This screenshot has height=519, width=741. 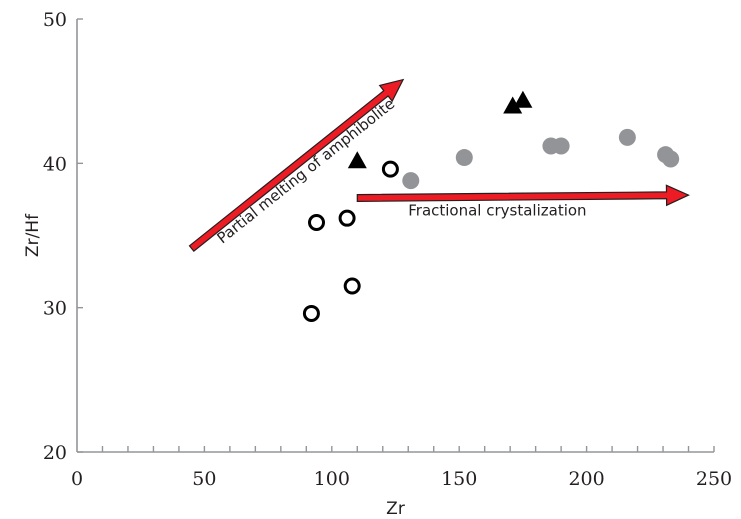 I want to click on y-tick-label: 30, so click(x=55, y=309).